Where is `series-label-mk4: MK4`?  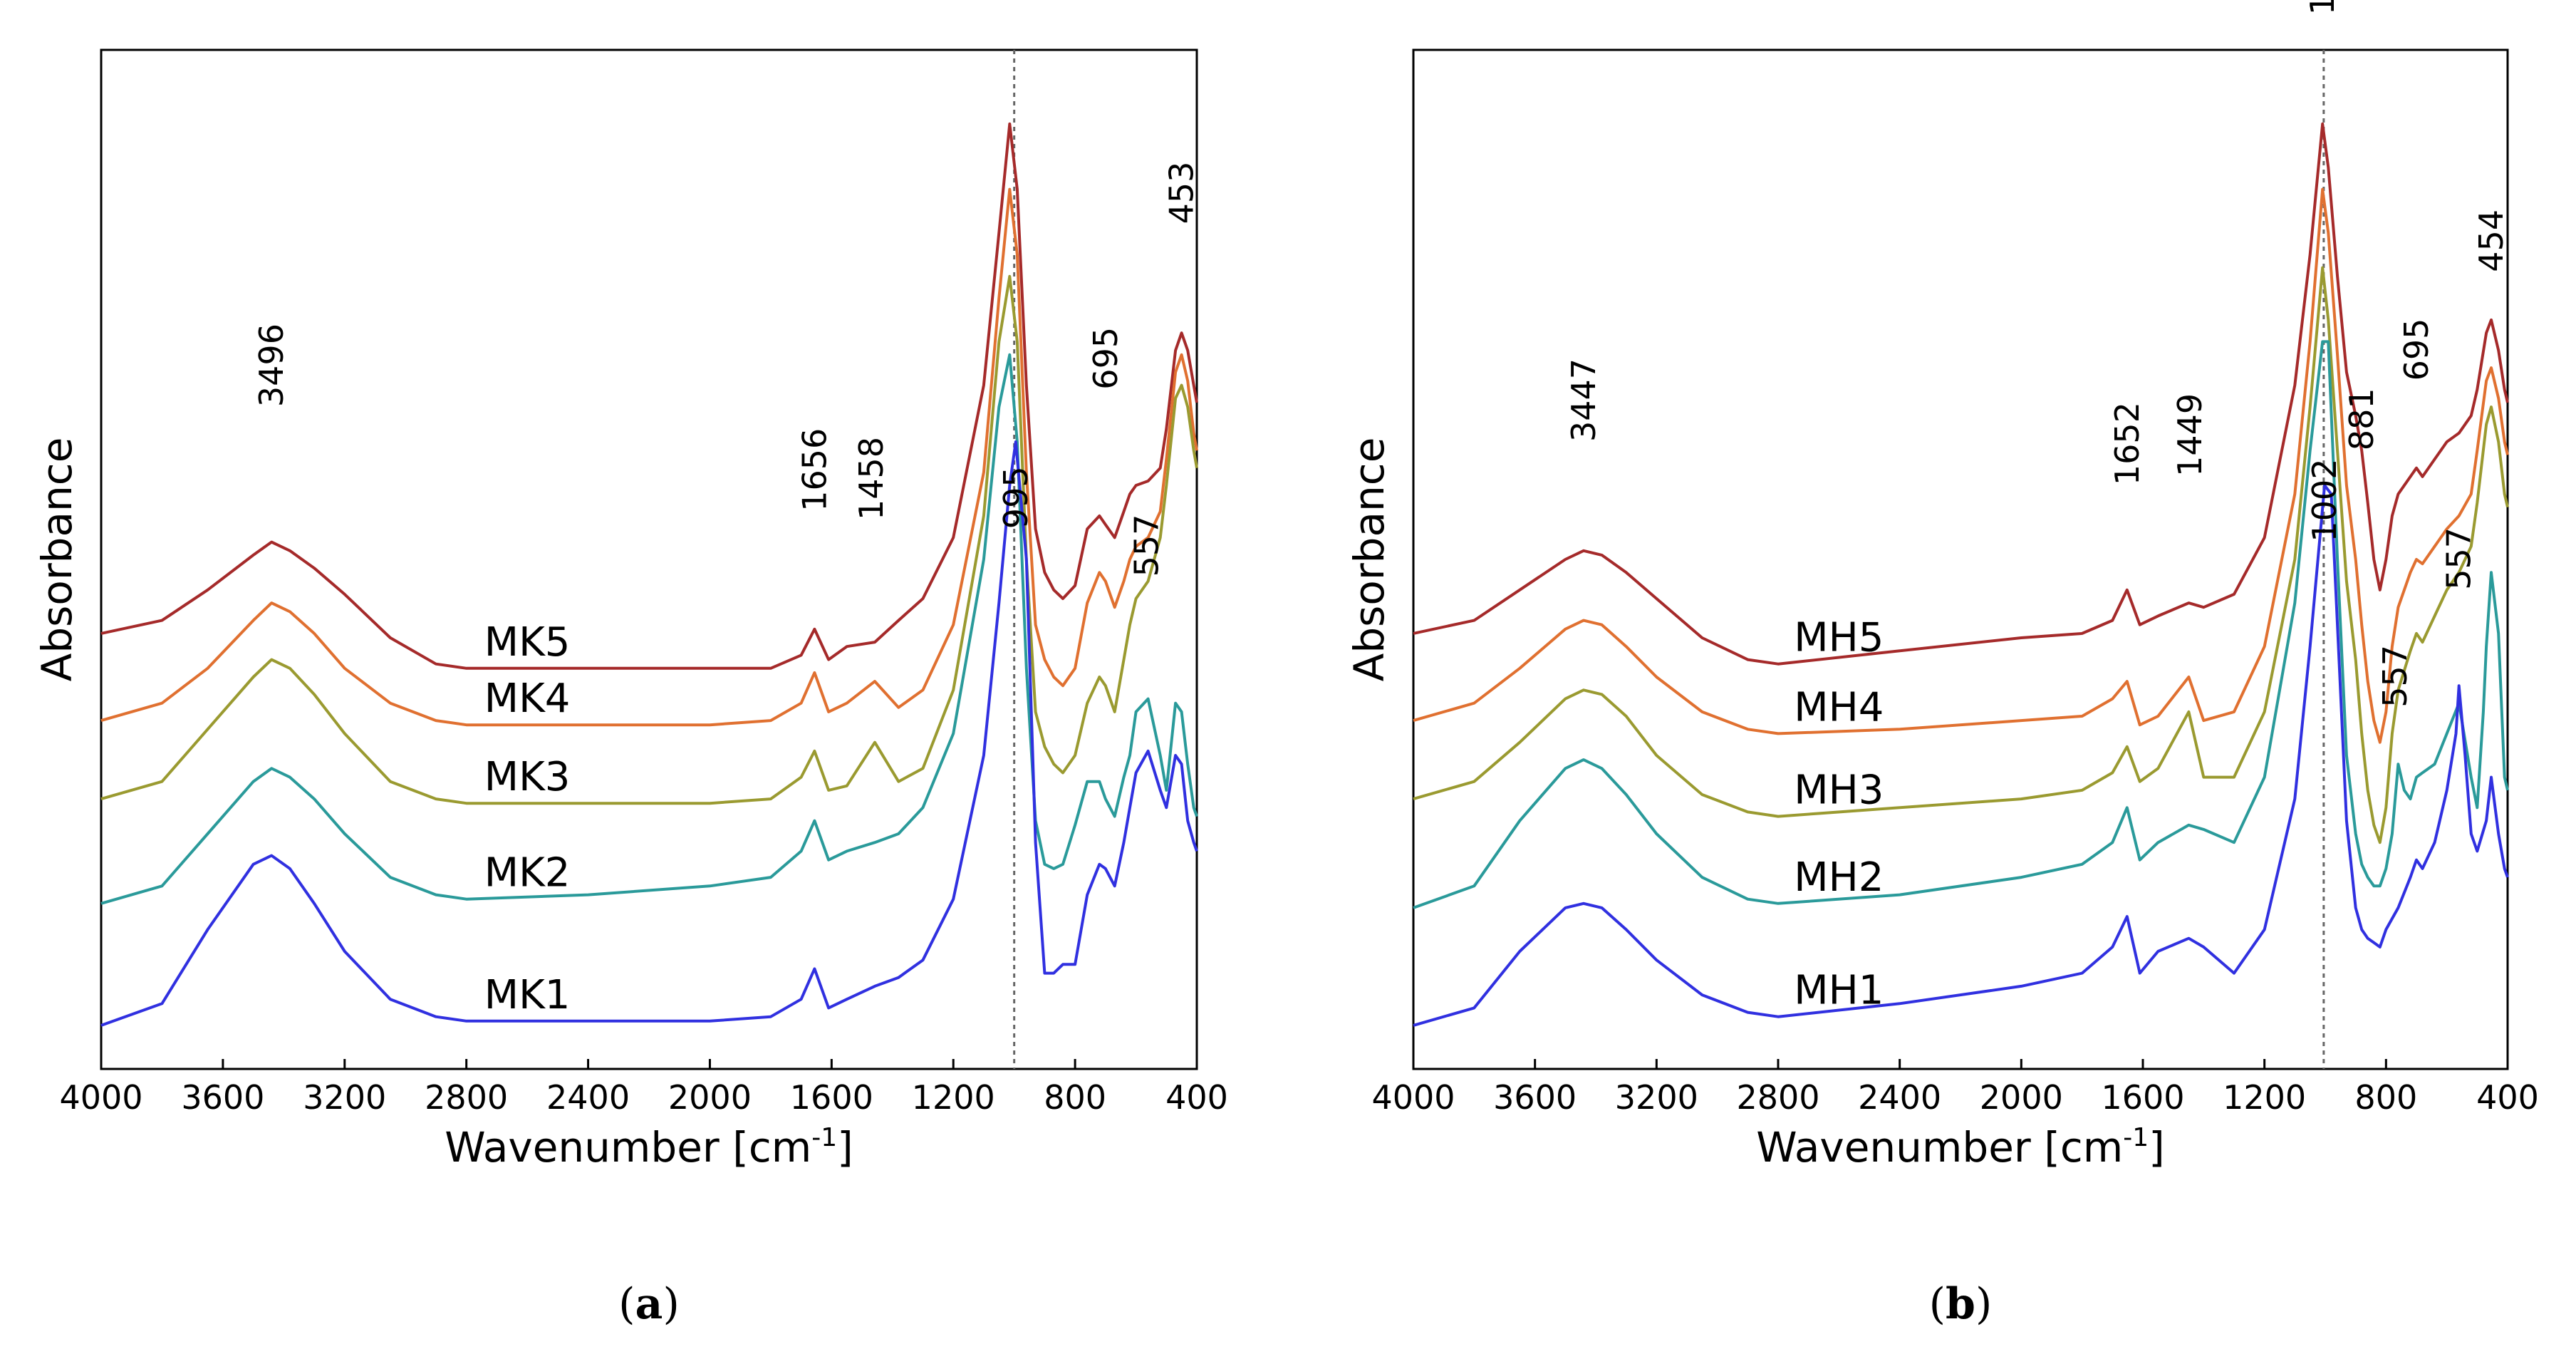
series-label-mk4: MK4 is located at coordinates (527, 699).